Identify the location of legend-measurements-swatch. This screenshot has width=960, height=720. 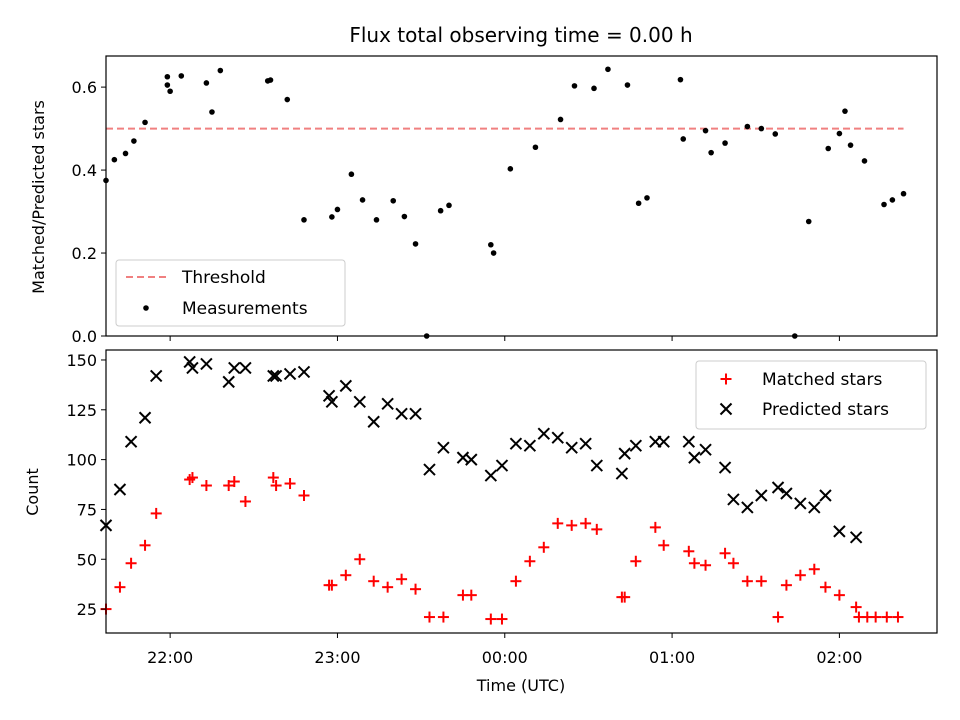
(146, 308).